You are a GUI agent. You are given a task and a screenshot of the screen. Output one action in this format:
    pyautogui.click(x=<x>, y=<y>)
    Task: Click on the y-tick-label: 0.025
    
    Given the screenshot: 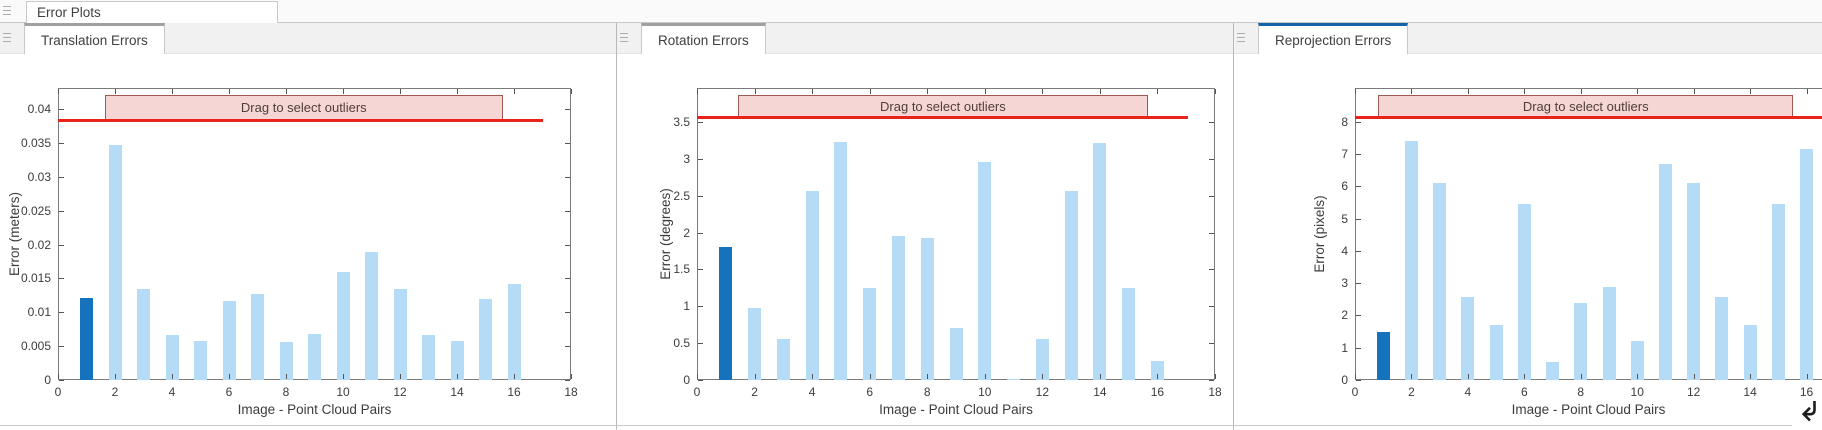 What is the action you would take?
    pyautogui.click(x=35, y=210)
    